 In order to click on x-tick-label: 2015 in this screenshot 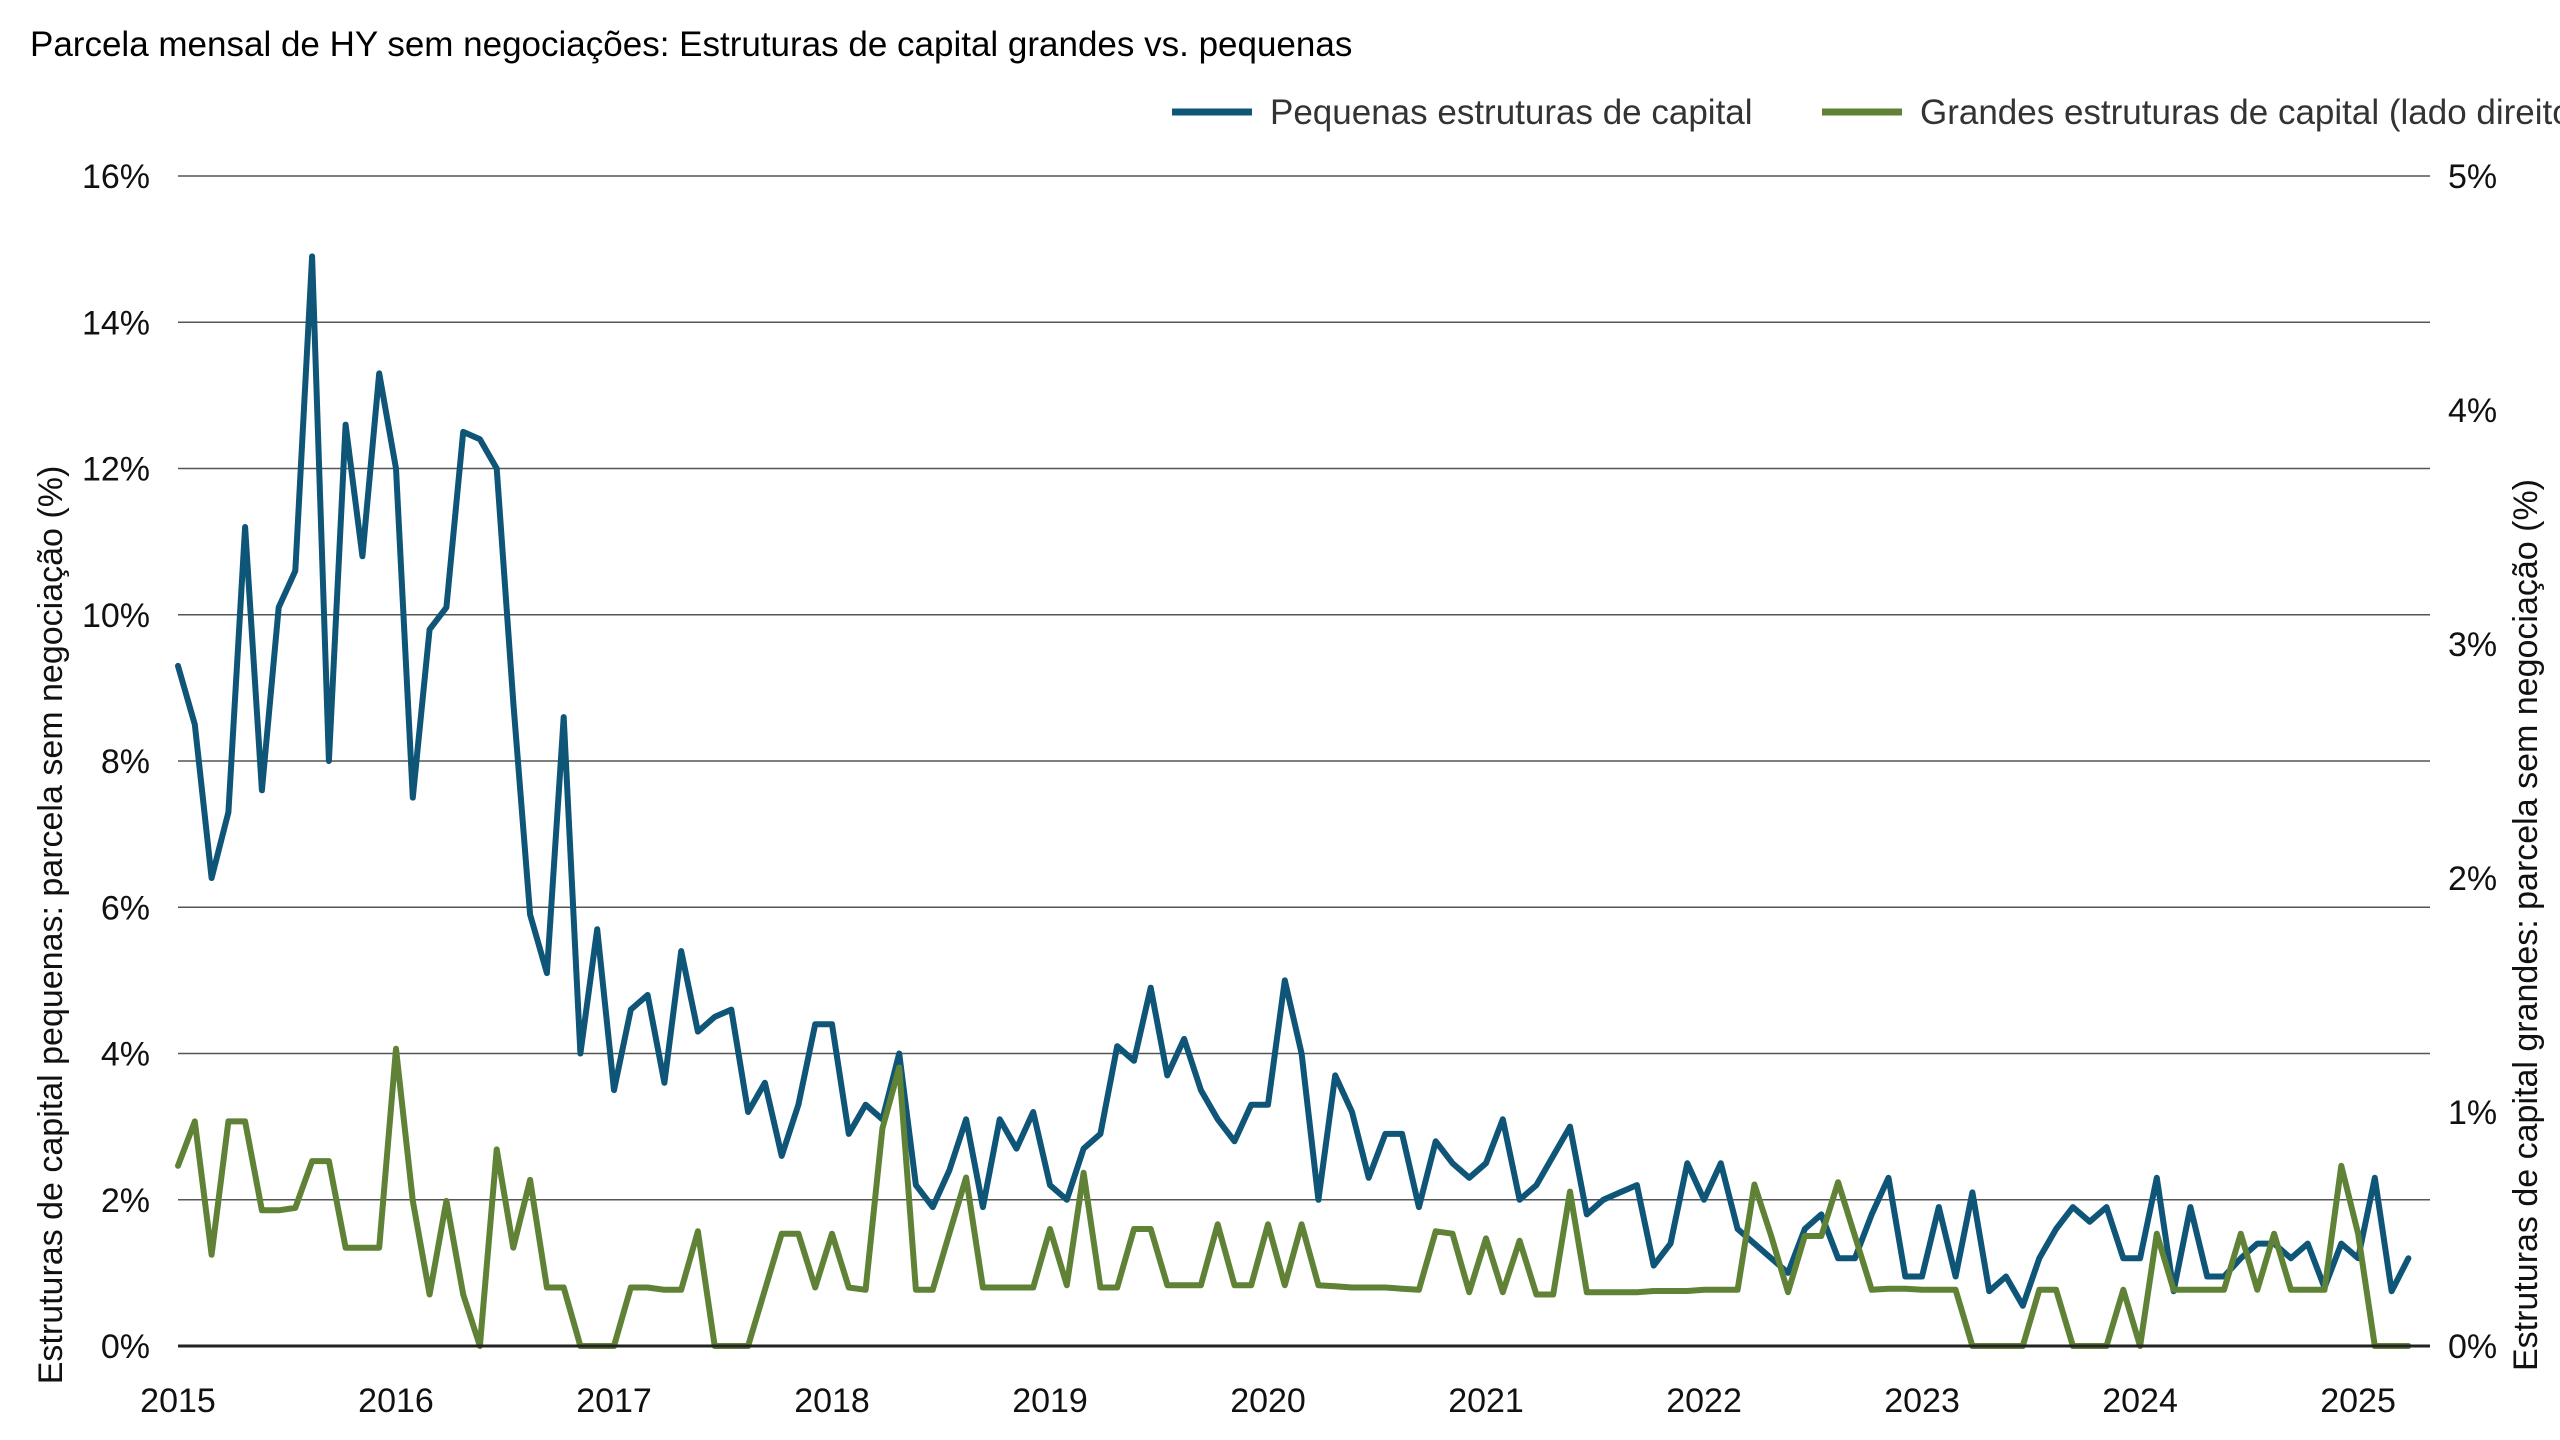, I will do `click(178, 1401)`.